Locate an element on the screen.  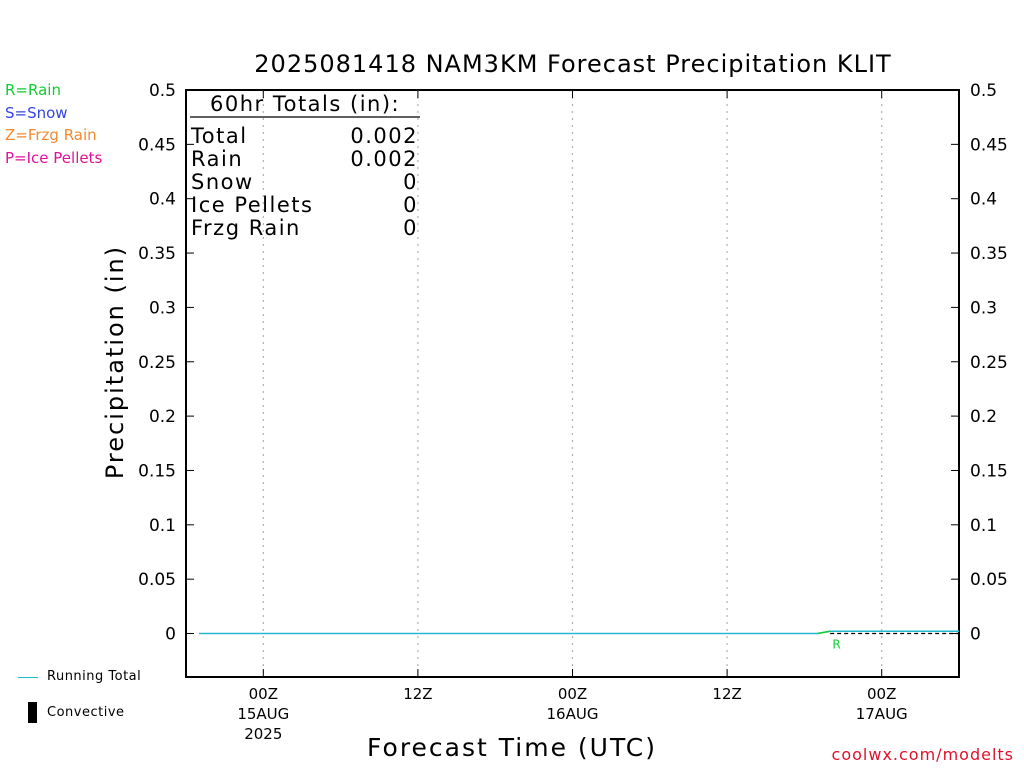
y-tick-label-right: 0.25 is located at coordinates (989, 363).